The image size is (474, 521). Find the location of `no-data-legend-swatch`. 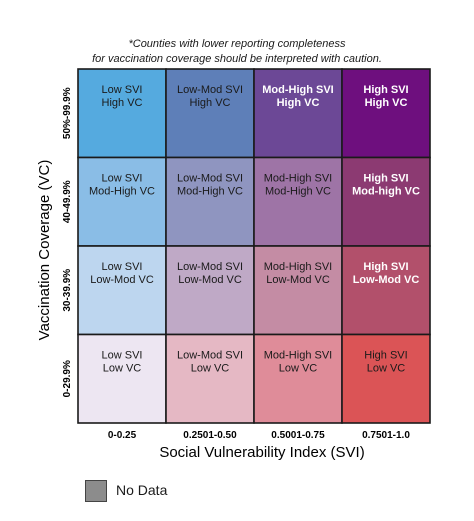

no-data-legend-swatch is located at coordinates (96, 491).